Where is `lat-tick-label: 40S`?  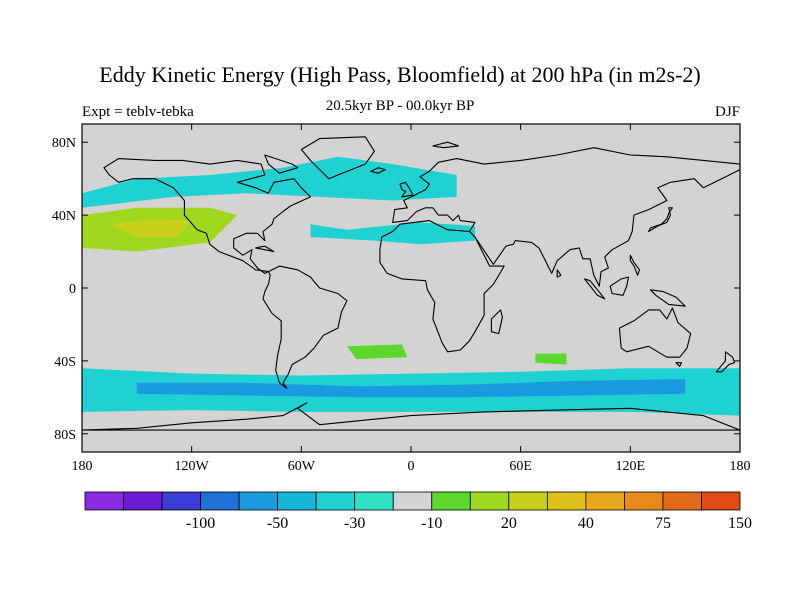
lat-tick-label: 40S is located at coordinates (65, 362).